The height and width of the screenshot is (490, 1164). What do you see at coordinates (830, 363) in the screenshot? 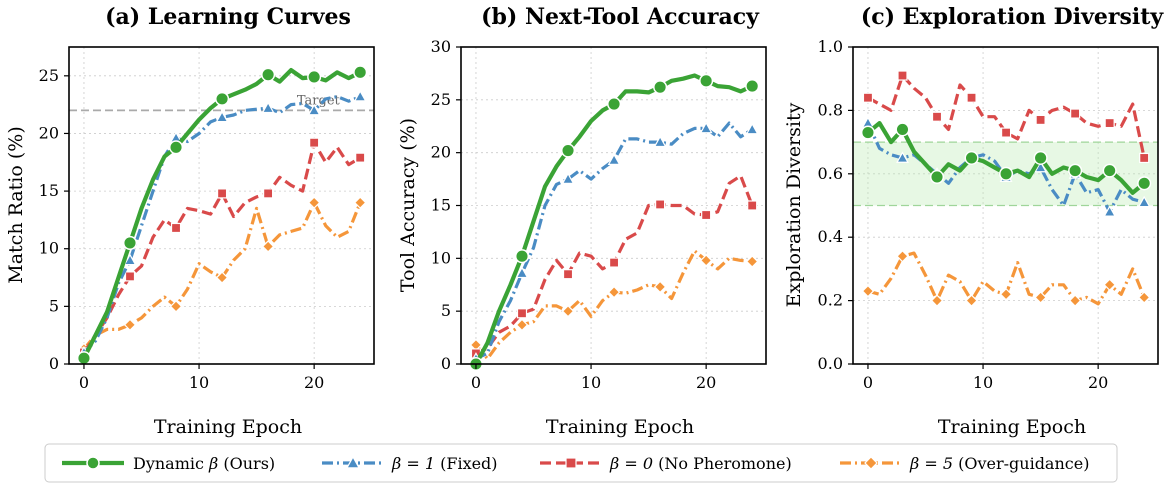
I see `y-tick-label: 0.0` at bounding box center [830, 363].